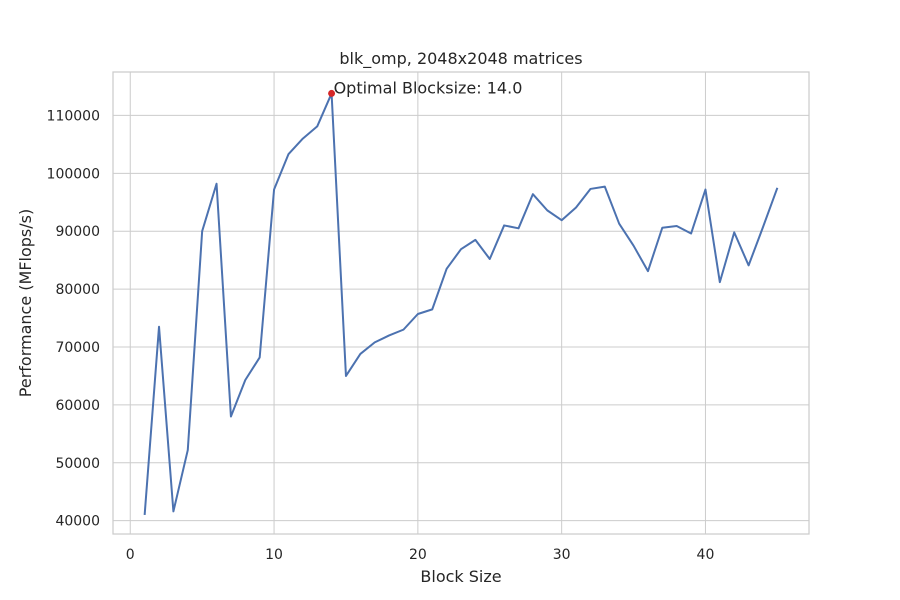 This screenshot has width=900, height=600. Describe the element at coordinates (562, 555) in the screenshot. I see `x-tick-label: 30` at that location.